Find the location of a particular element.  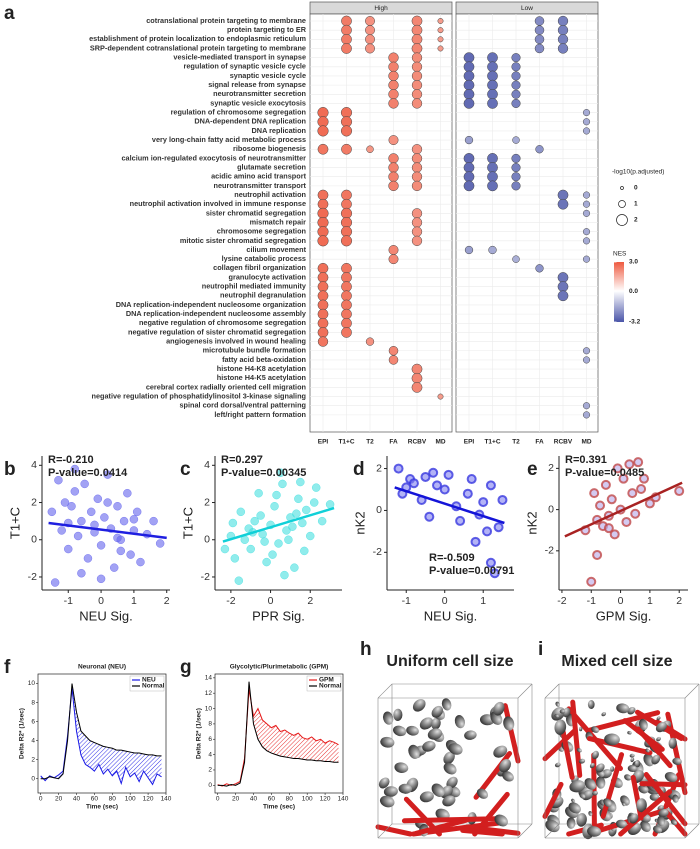

difference-hatch is located at coordinates (101, 734).